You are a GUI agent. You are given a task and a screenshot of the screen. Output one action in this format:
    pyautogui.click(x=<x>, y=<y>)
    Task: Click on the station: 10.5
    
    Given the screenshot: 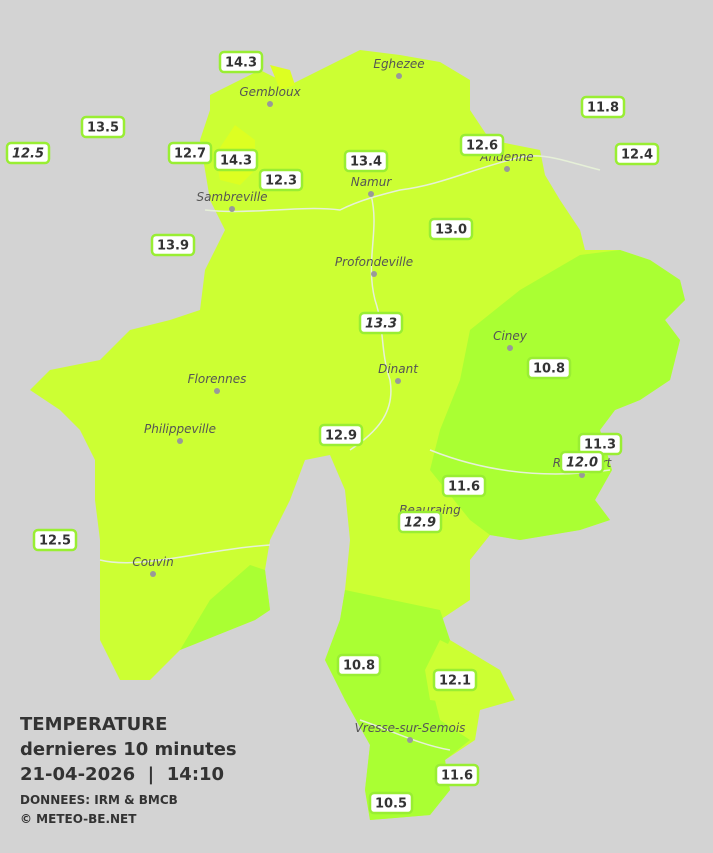 What is the action you would take?
    pyautogui.click(x=391, y=803)
    